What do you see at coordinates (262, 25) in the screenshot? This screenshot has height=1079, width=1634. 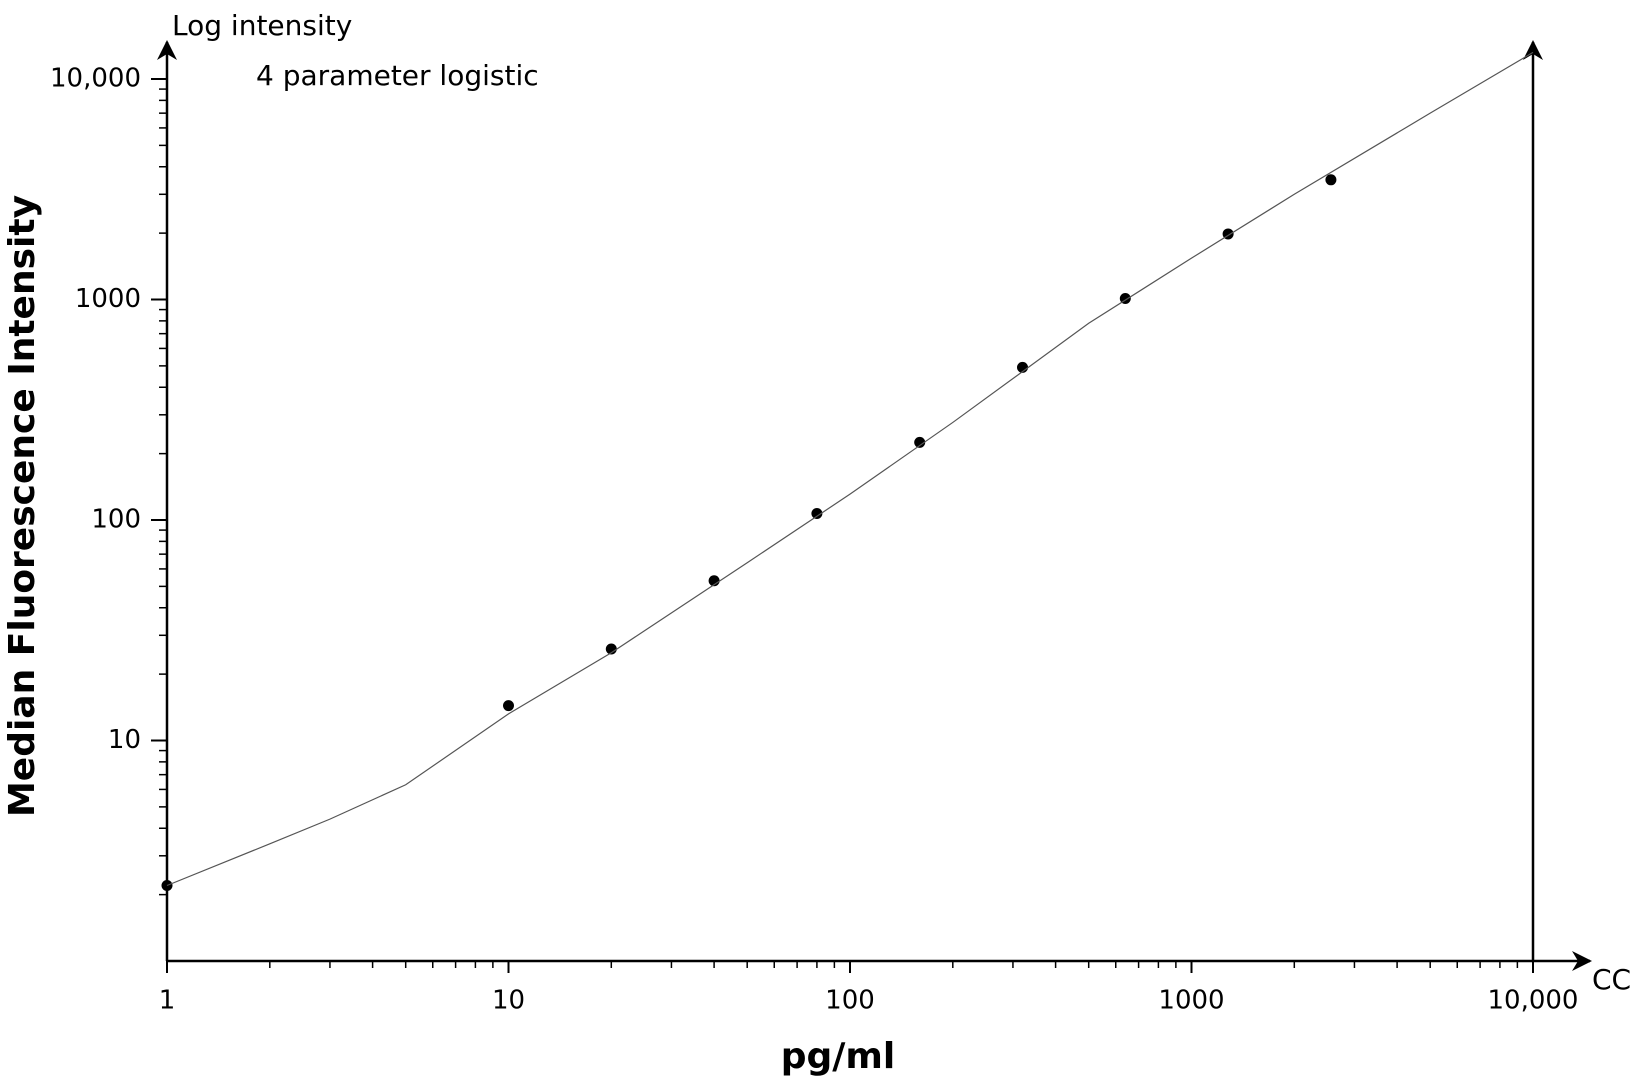 I see `y-axis-top-title: Log intensity` at bounding box center [262, 25].